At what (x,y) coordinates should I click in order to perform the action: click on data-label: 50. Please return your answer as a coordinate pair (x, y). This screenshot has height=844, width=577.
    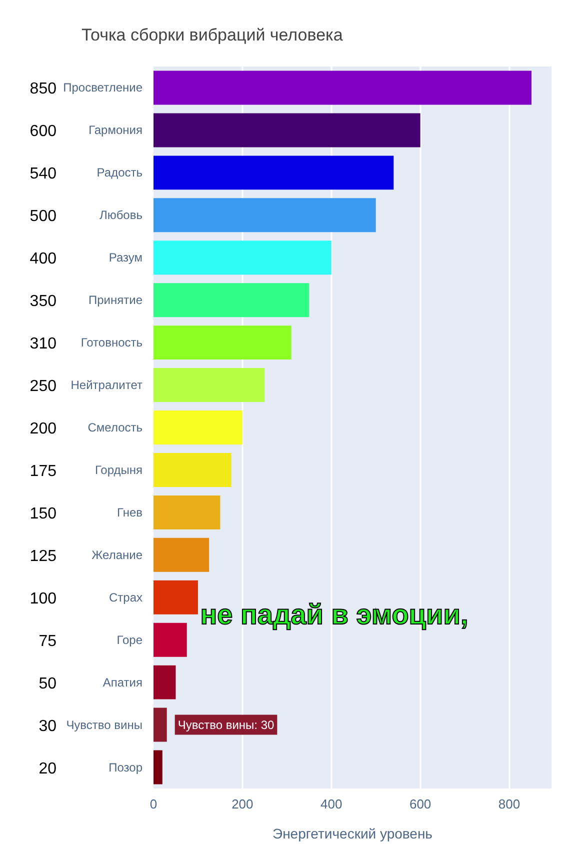
    Looking at the image, I should click on (47, 683).